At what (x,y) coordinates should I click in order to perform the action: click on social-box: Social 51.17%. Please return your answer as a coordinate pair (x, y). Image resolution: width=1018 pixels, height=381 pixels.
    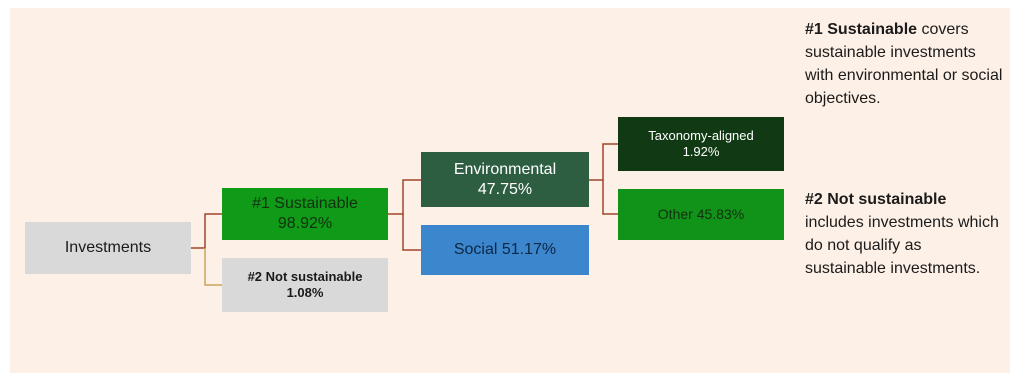
    Looking at the image, I should click on (505, 250).